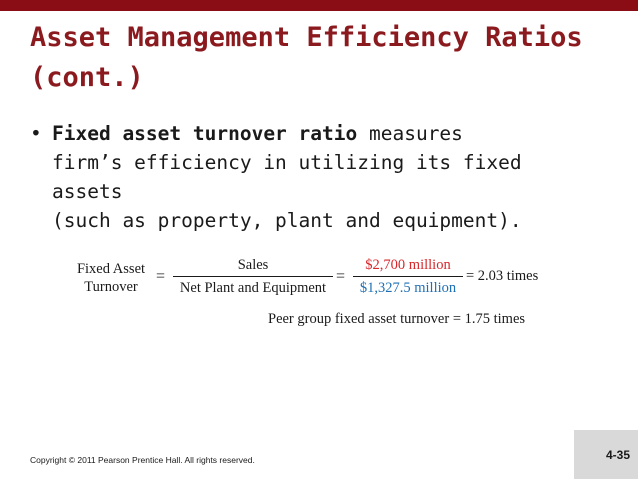  Describe the element at coordinates (253, 288) in the screenshot. I see `formula-denominator-npe: Net Plant and Equipment` at that location.